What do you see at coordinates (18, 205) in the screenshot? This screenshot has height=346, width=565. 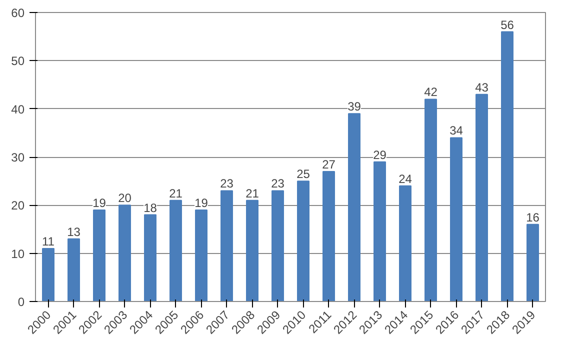 I see `y-tick-label: 20` at bounding box center [18, 205].